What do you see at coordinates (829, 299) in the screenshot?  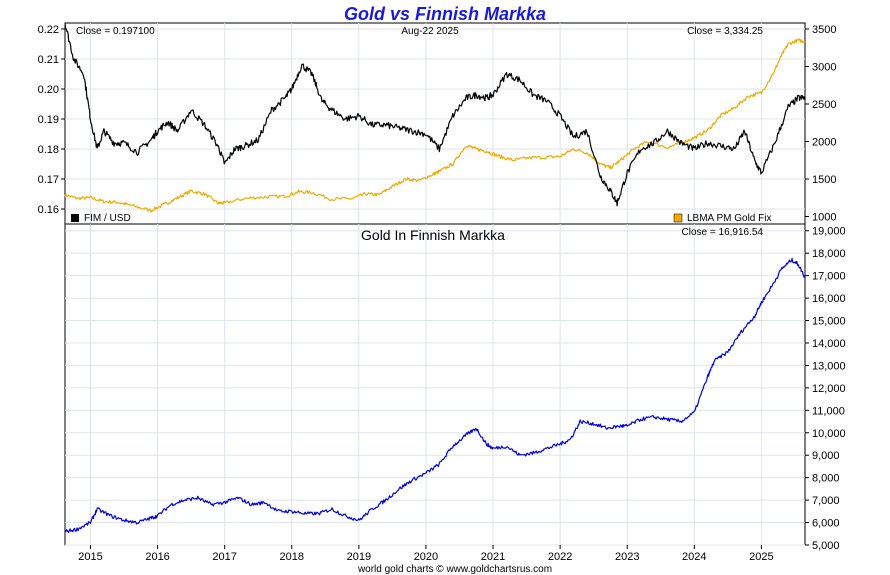 I see `right-tick-label: 16,000` at bounding box center [829, 299].